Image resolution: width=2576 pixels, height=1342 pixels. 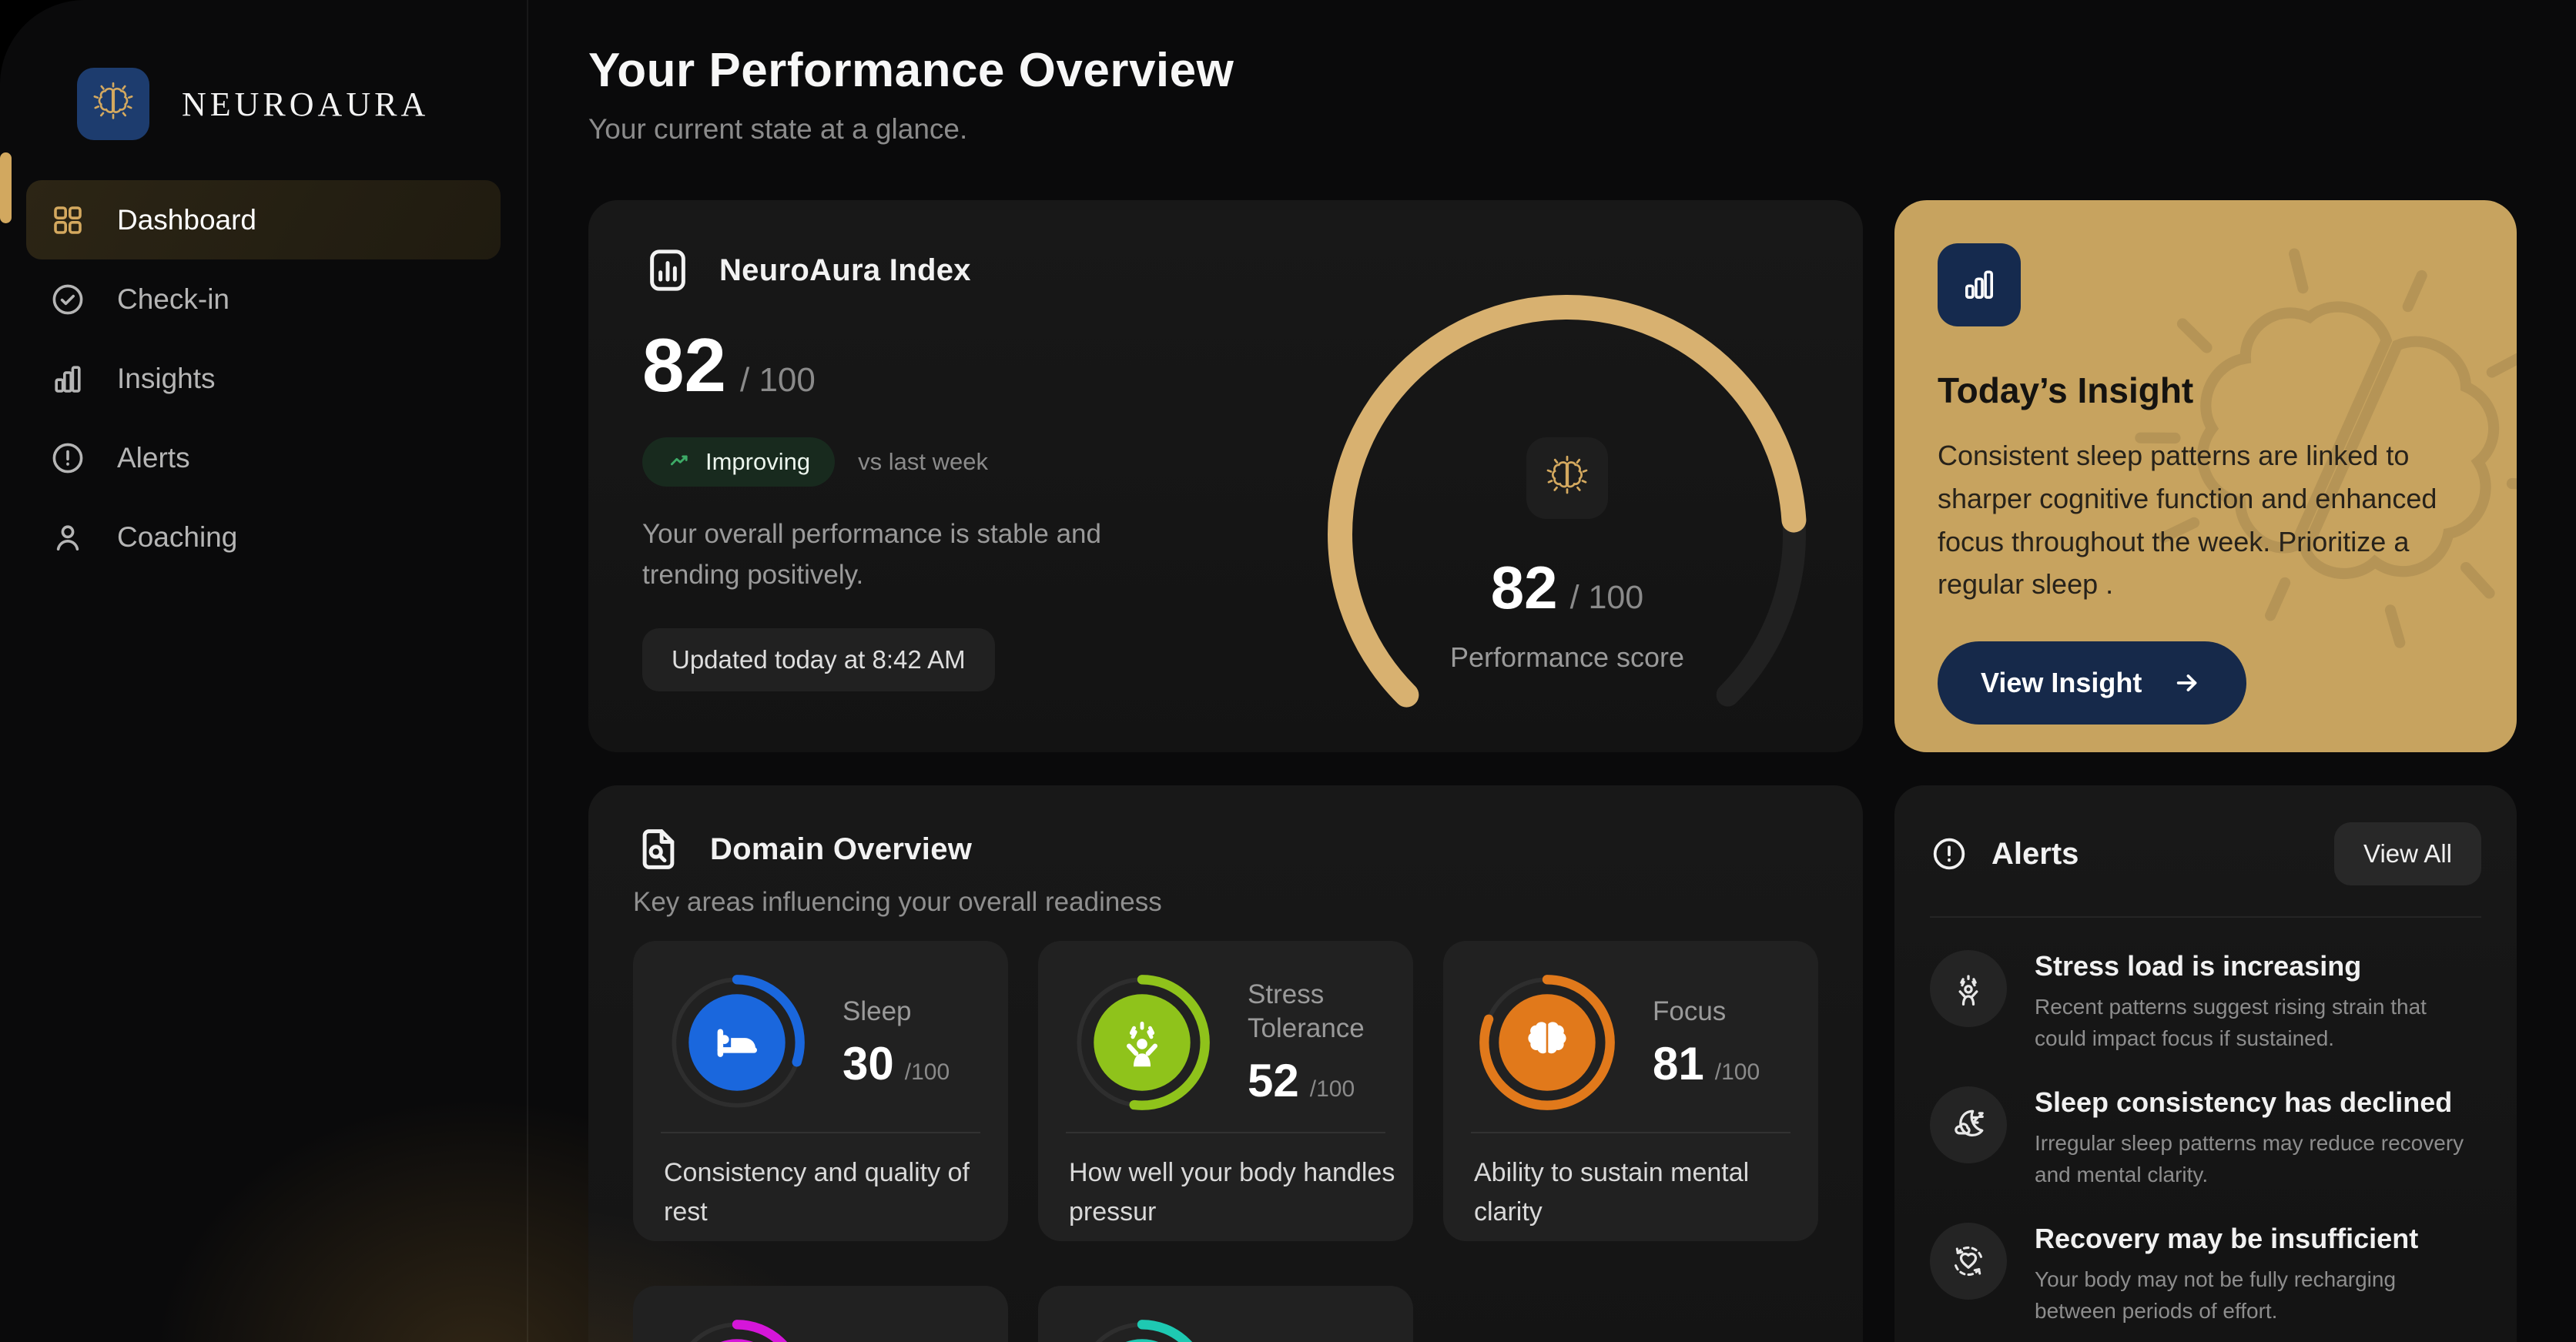 I want to click on brand: NEUROAURA, so click(x=302, y=104).